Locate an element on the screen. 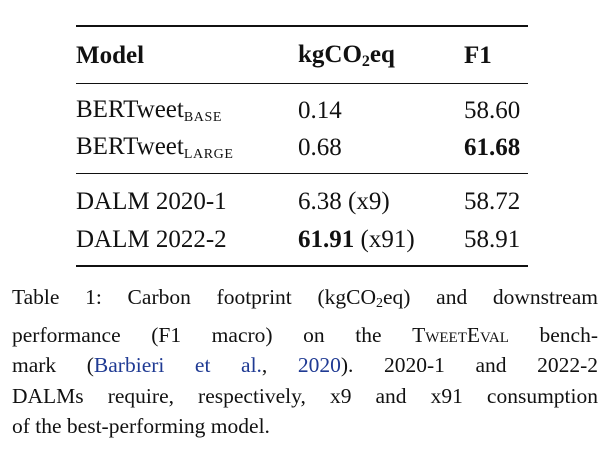 The height and width of the screenshot is (454, 608). cell-f1: 58.91 is located at coordinates (492, 239).